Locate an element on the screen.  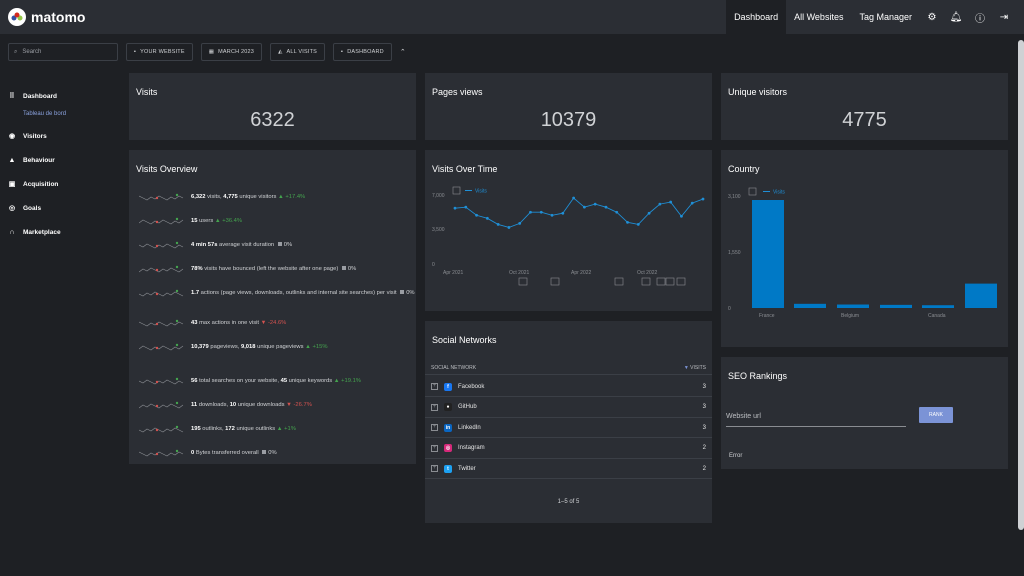
table-row: + ● GitHub 3 is located at coordinates (568, 408).